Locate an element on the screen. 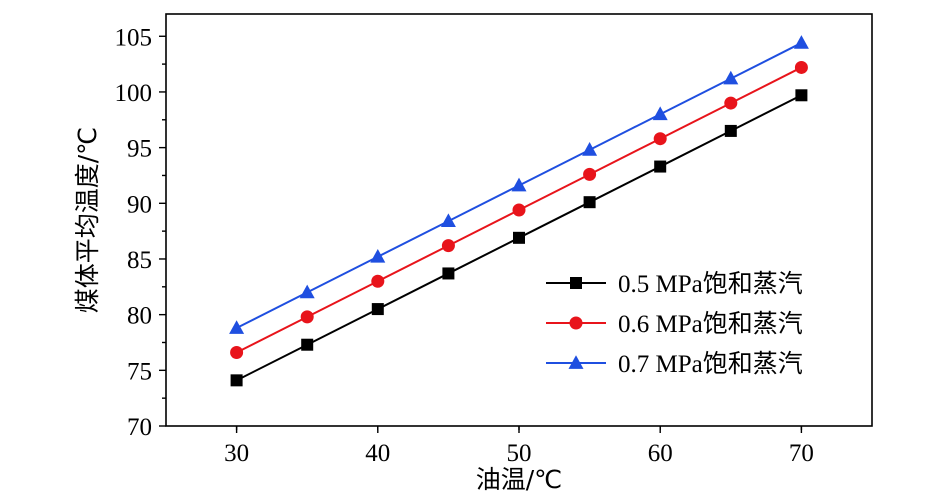  y-tick-label: 95 is located at coordinates (139, 149).